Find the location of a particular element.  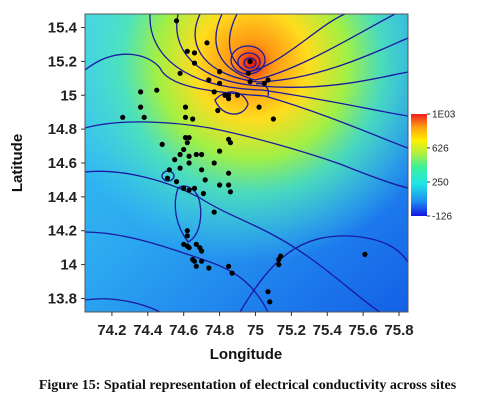

colorbar: 1E03 626 250 -126 is located at coordinates (433, 166).